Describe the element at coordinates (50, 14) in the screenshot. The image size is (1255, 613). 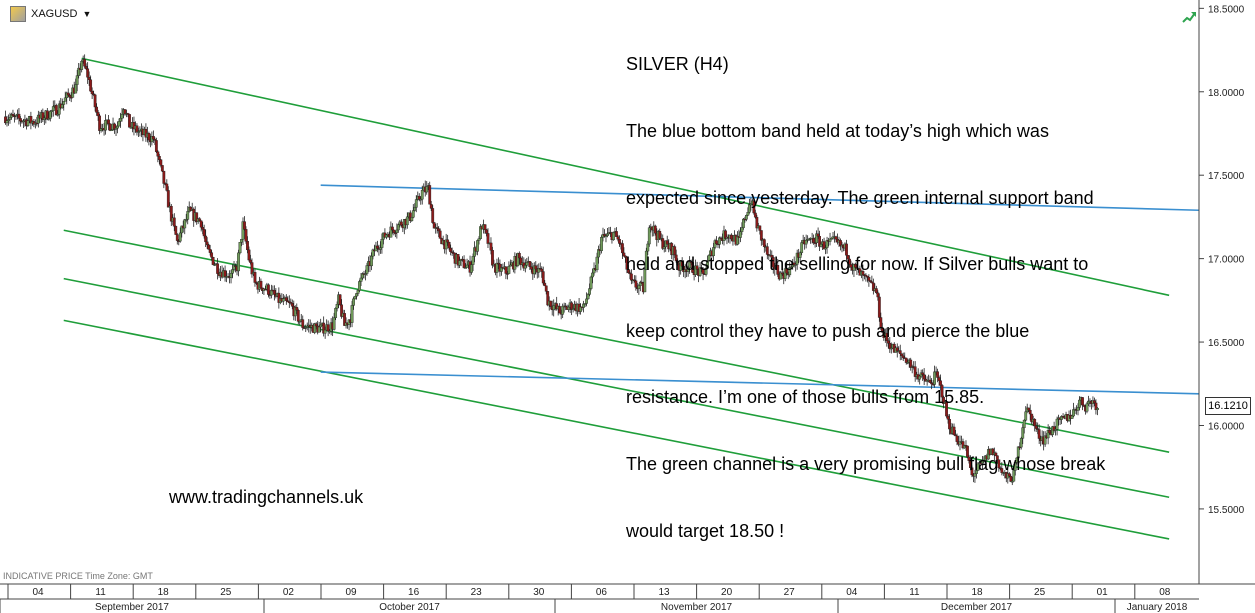
I see `symbol-header: XAGUSD ▼` at that location.